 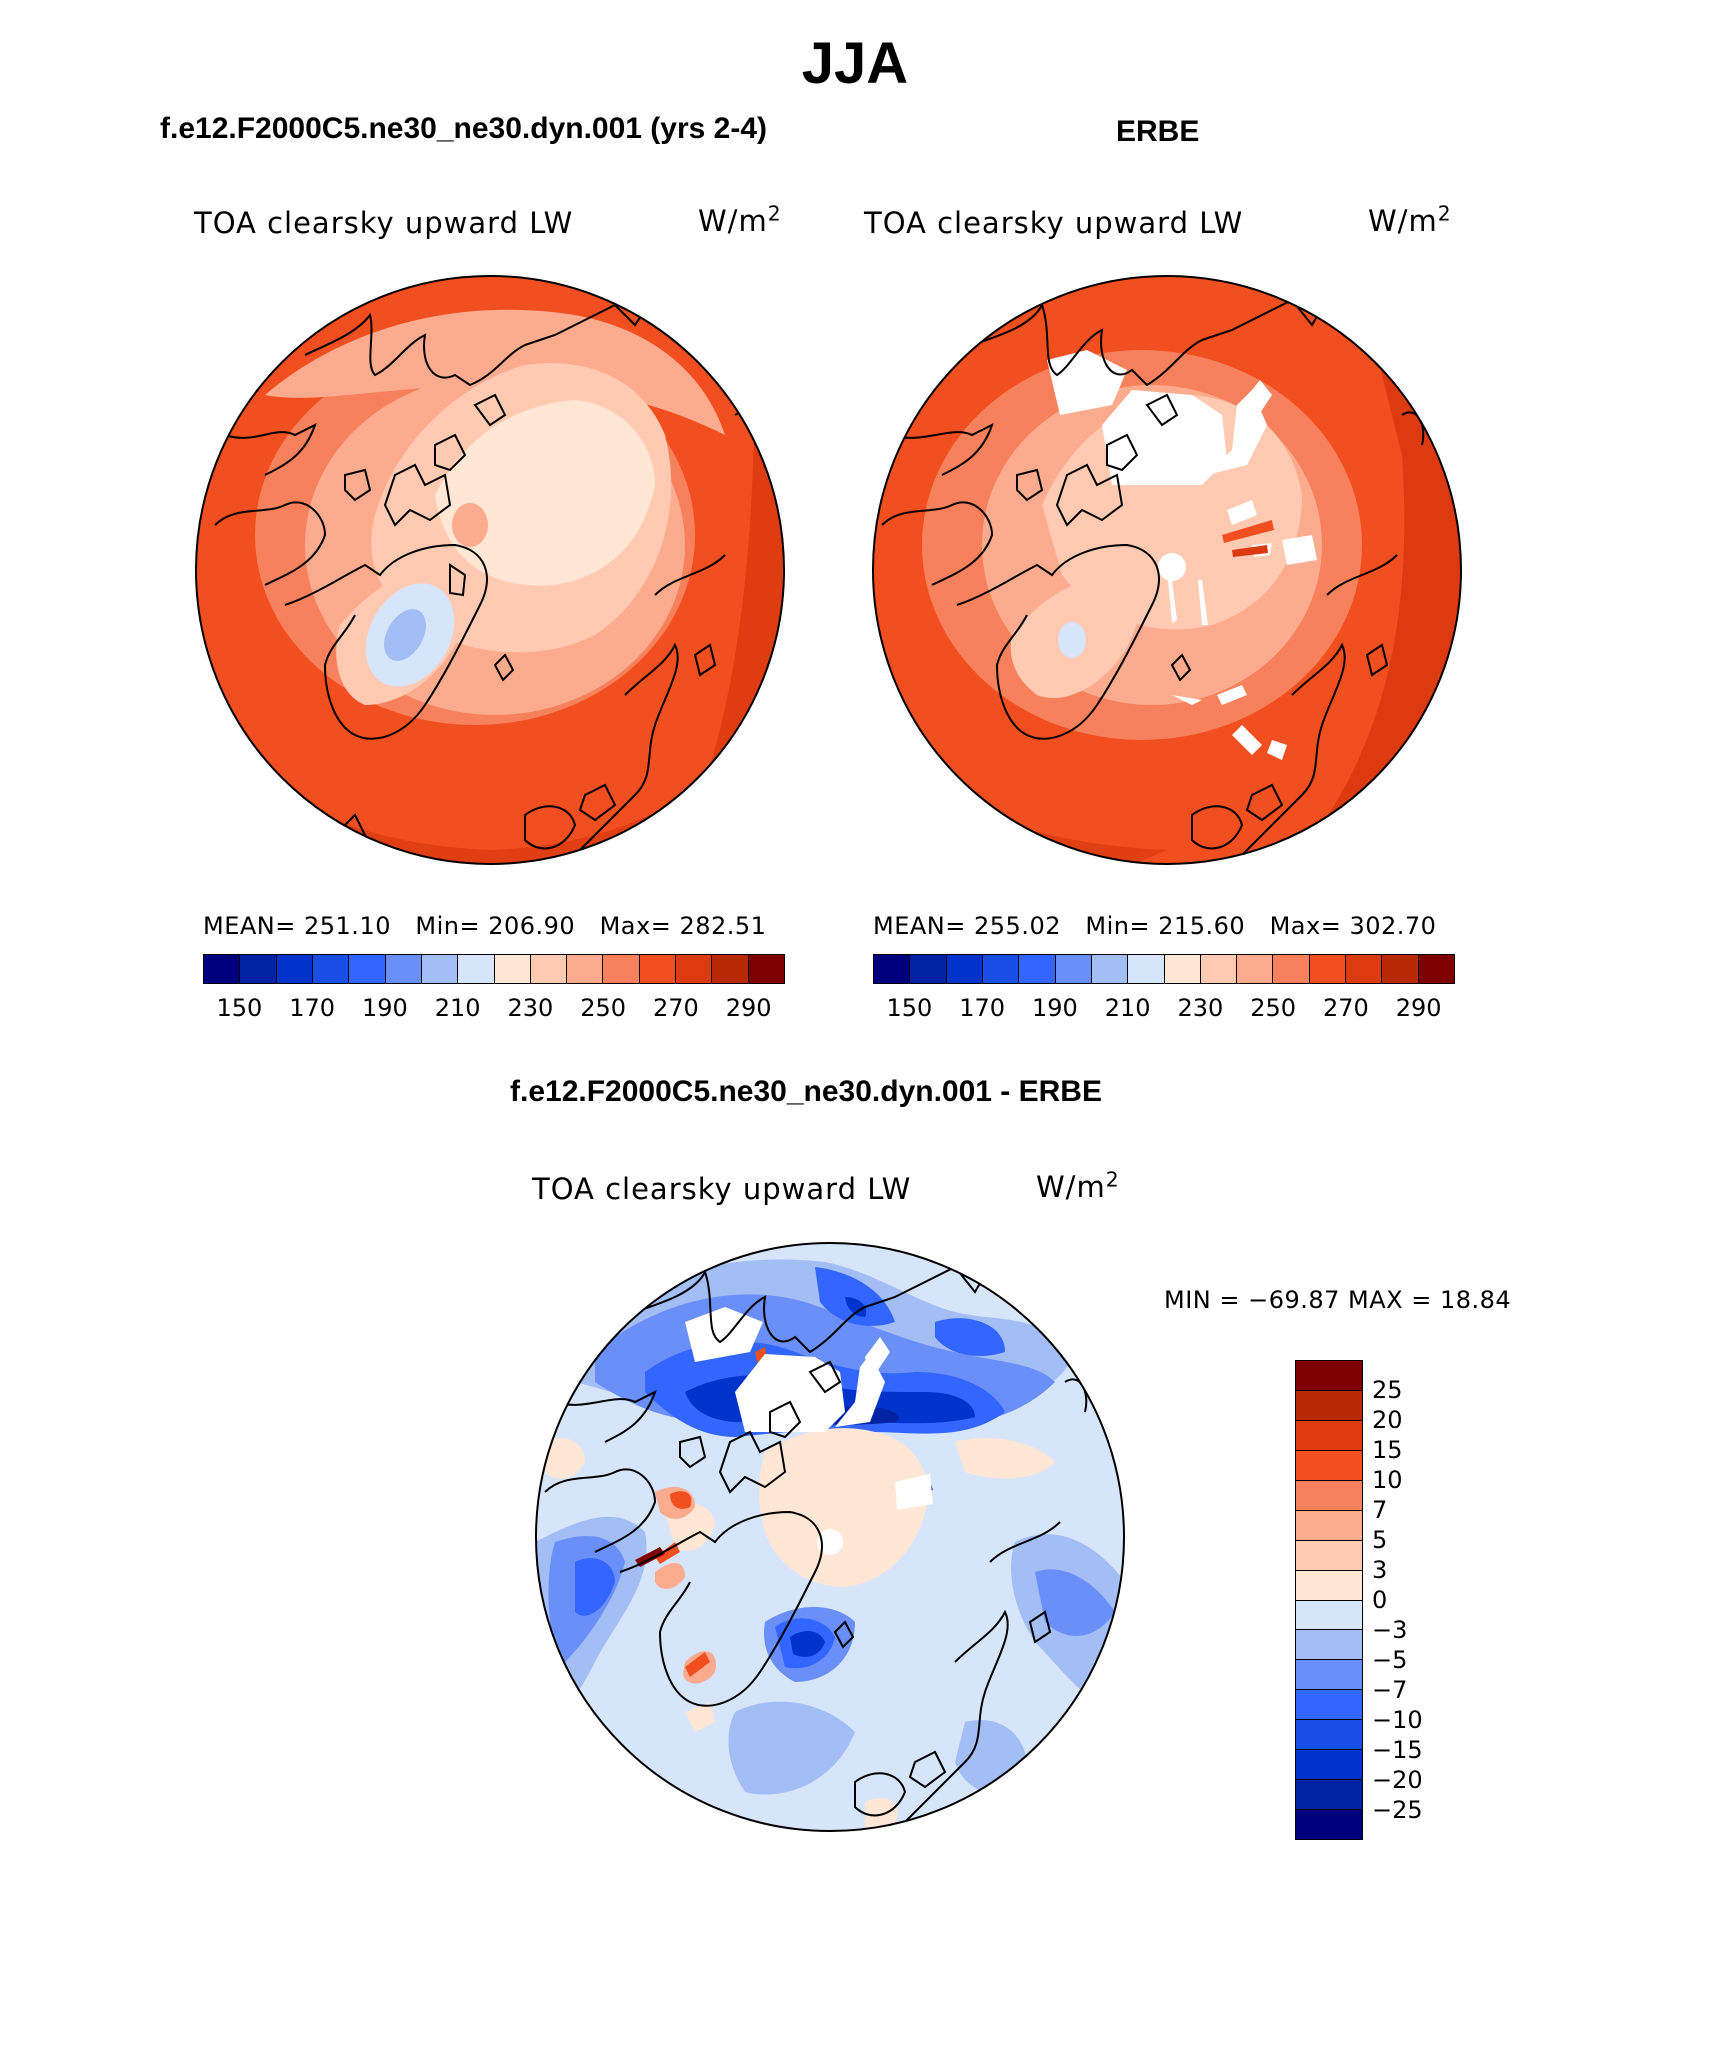 What do you see at coordinates (1248, 531) in the screenshot?
I see `obs-field-streak` at bounding box center [1248, 531].